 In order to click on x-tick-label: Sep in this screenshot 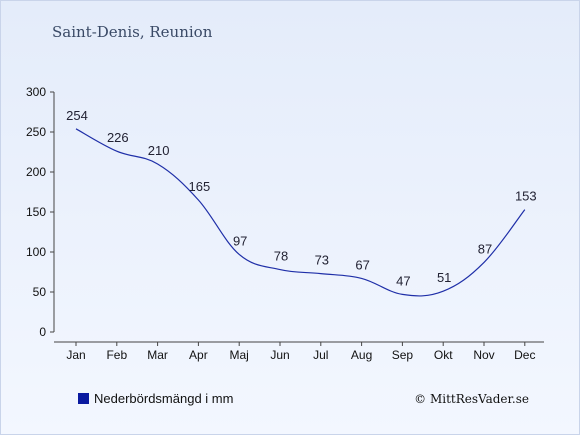, I will do `click(403, 355)`.